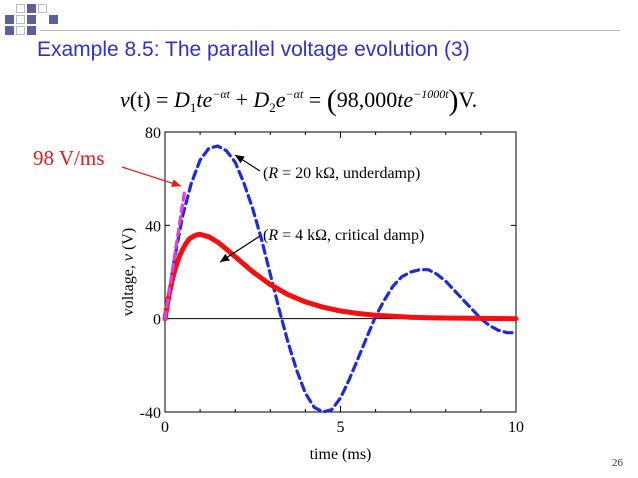  What do you see at coordinates (261, 99) in the screenshot?
I see `equation-d2: D` at bounding box center [261, 99].